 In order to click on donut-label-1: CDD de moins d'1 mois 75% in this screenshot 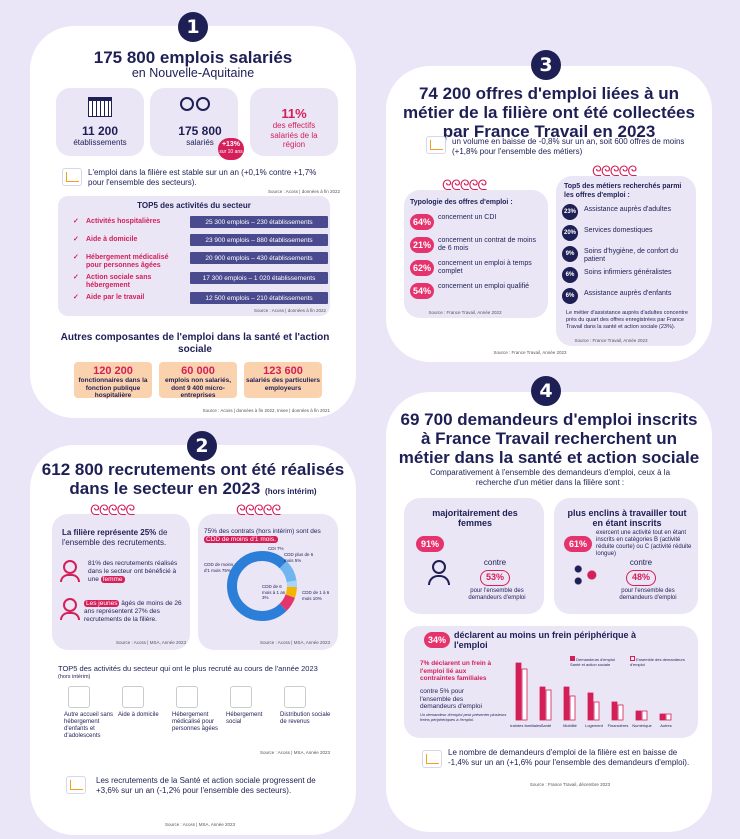, I will do `click(219, 567)`.